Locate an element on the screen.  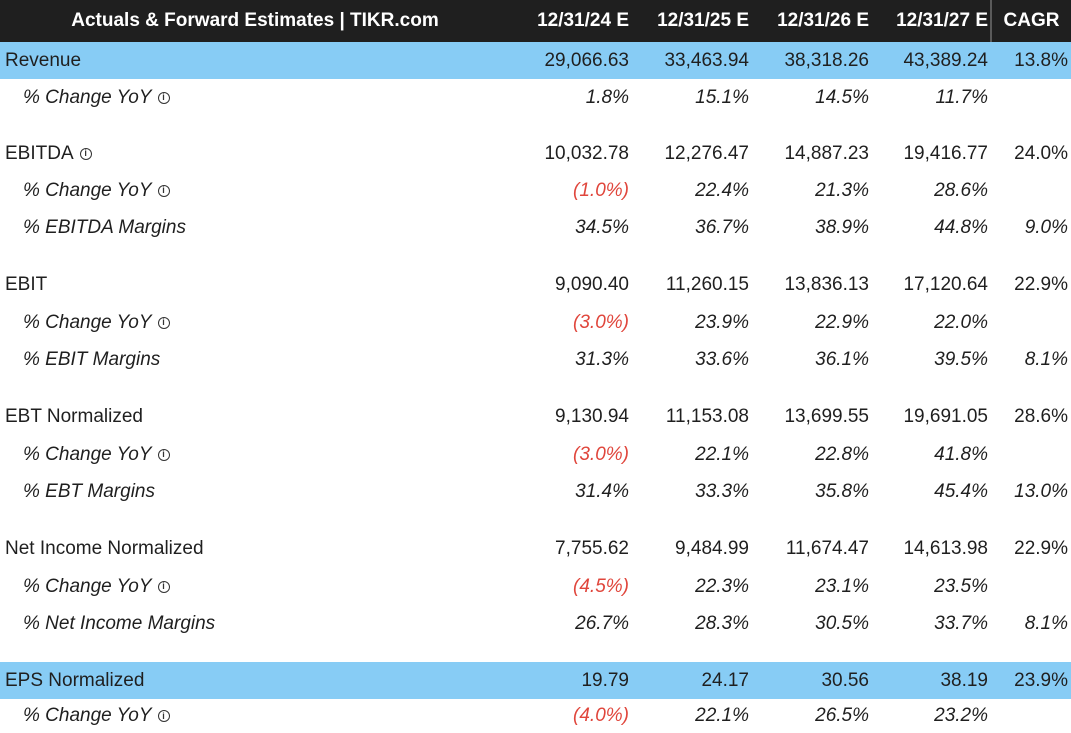
cagr-cell: 13.8% is located at coordinates (1041, 60).